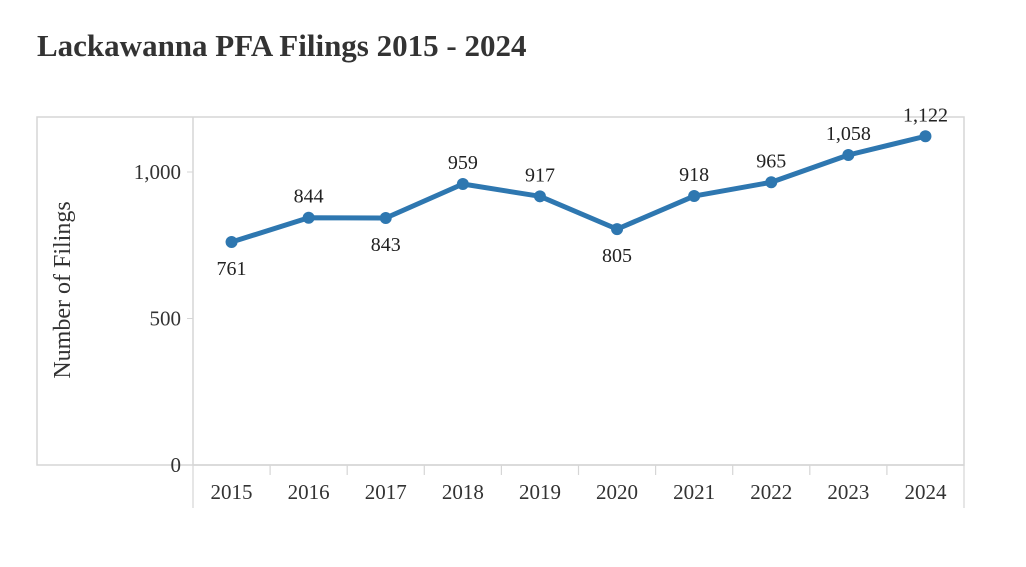 The width and height of the screenshot is (1026, 567). I want to click on data-point-2020, so click(617, 229).